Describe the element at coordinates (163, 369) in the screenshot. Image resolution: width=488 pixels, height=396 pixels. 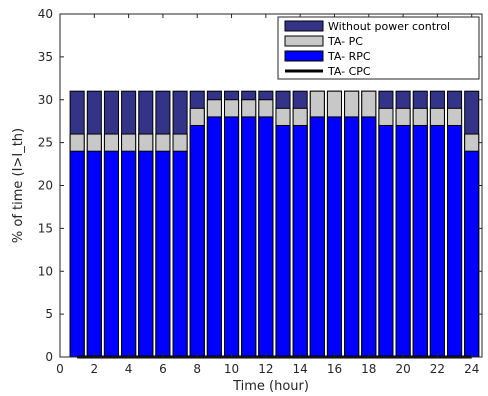
I see `x-tick-label-6: 6` at that location.